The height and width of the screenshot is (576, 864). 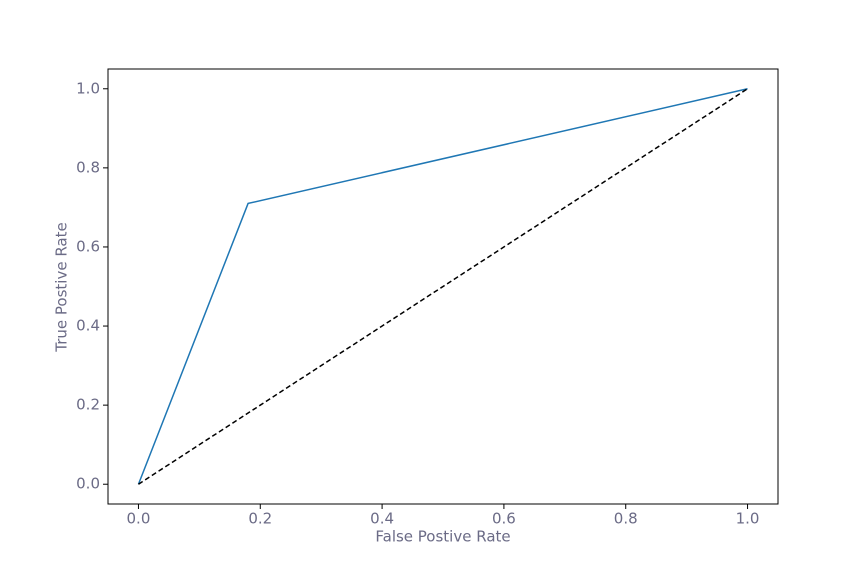 I want to click on y-tick-label: 1.0, so click(x=88, y=88).